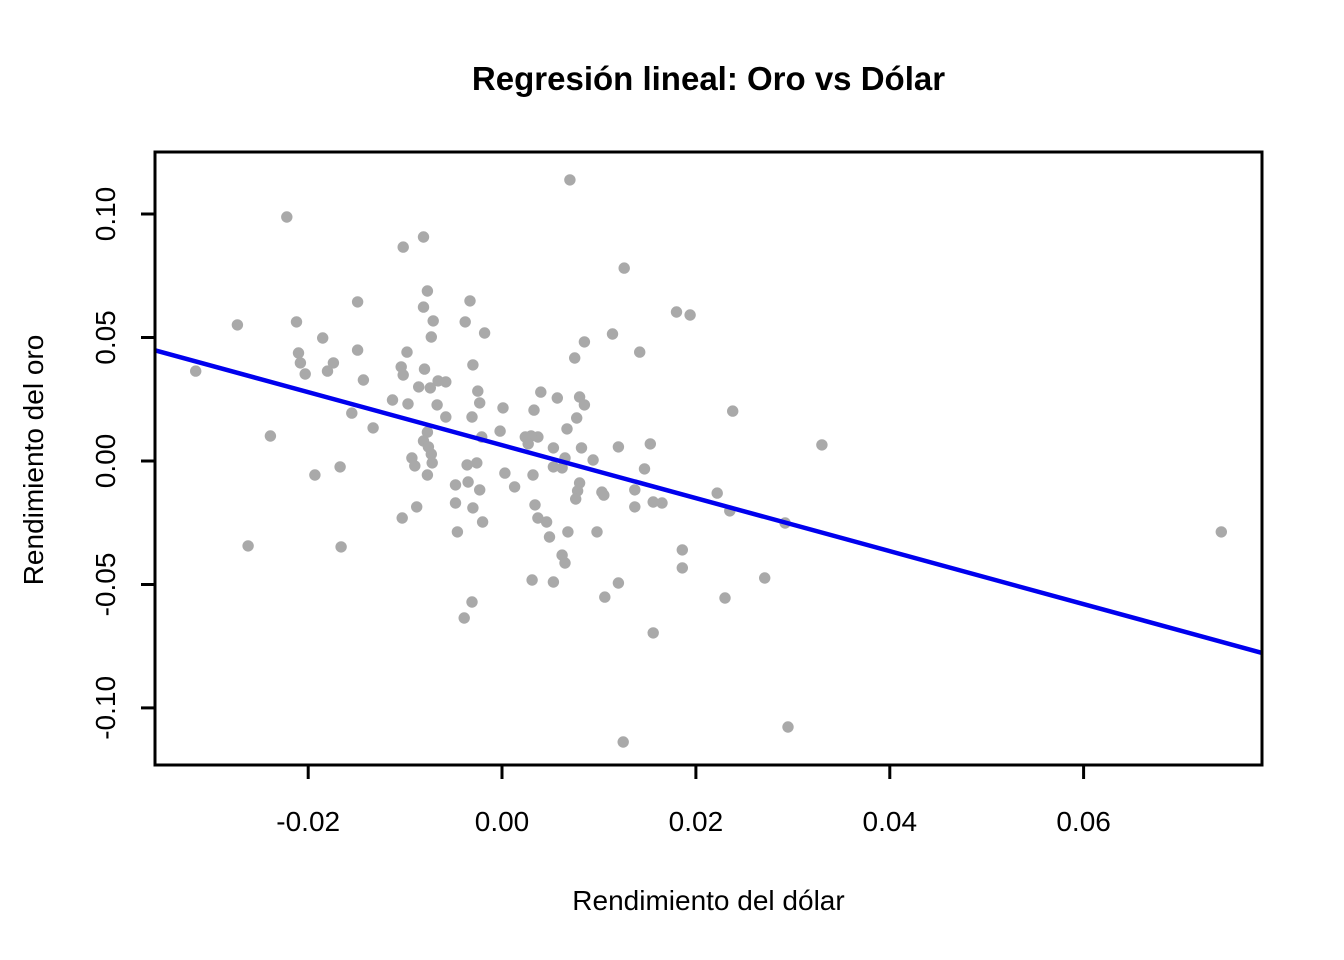 This screenshot has height=960, width=1344. What do you see at coordinates (890, 821) in the screenshot?
I see `x-tick-label: 0.04` at bounding box center [890, 821].